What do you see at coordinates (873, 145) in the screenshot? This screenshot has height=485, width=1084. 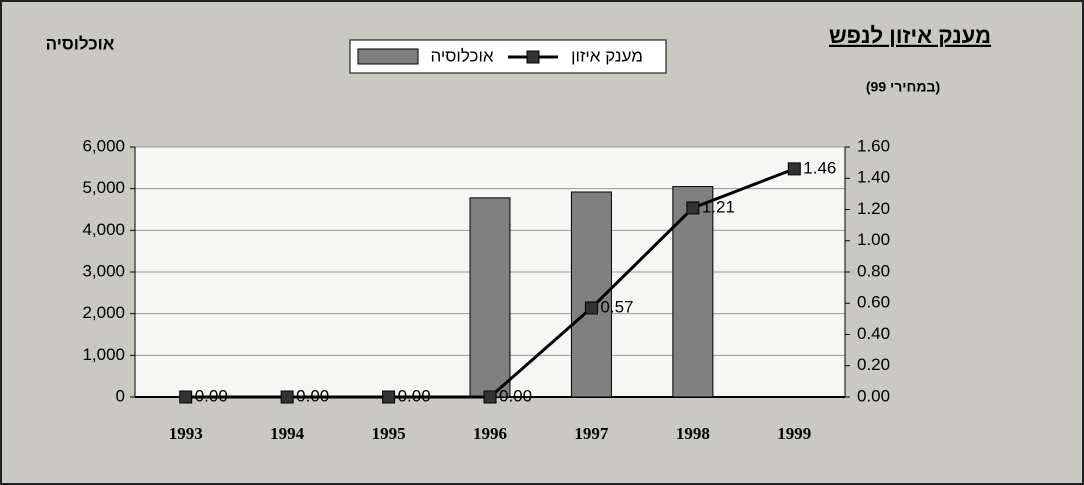 I see `y2-tick-label: 1.60` at bounding box center [873, 145].